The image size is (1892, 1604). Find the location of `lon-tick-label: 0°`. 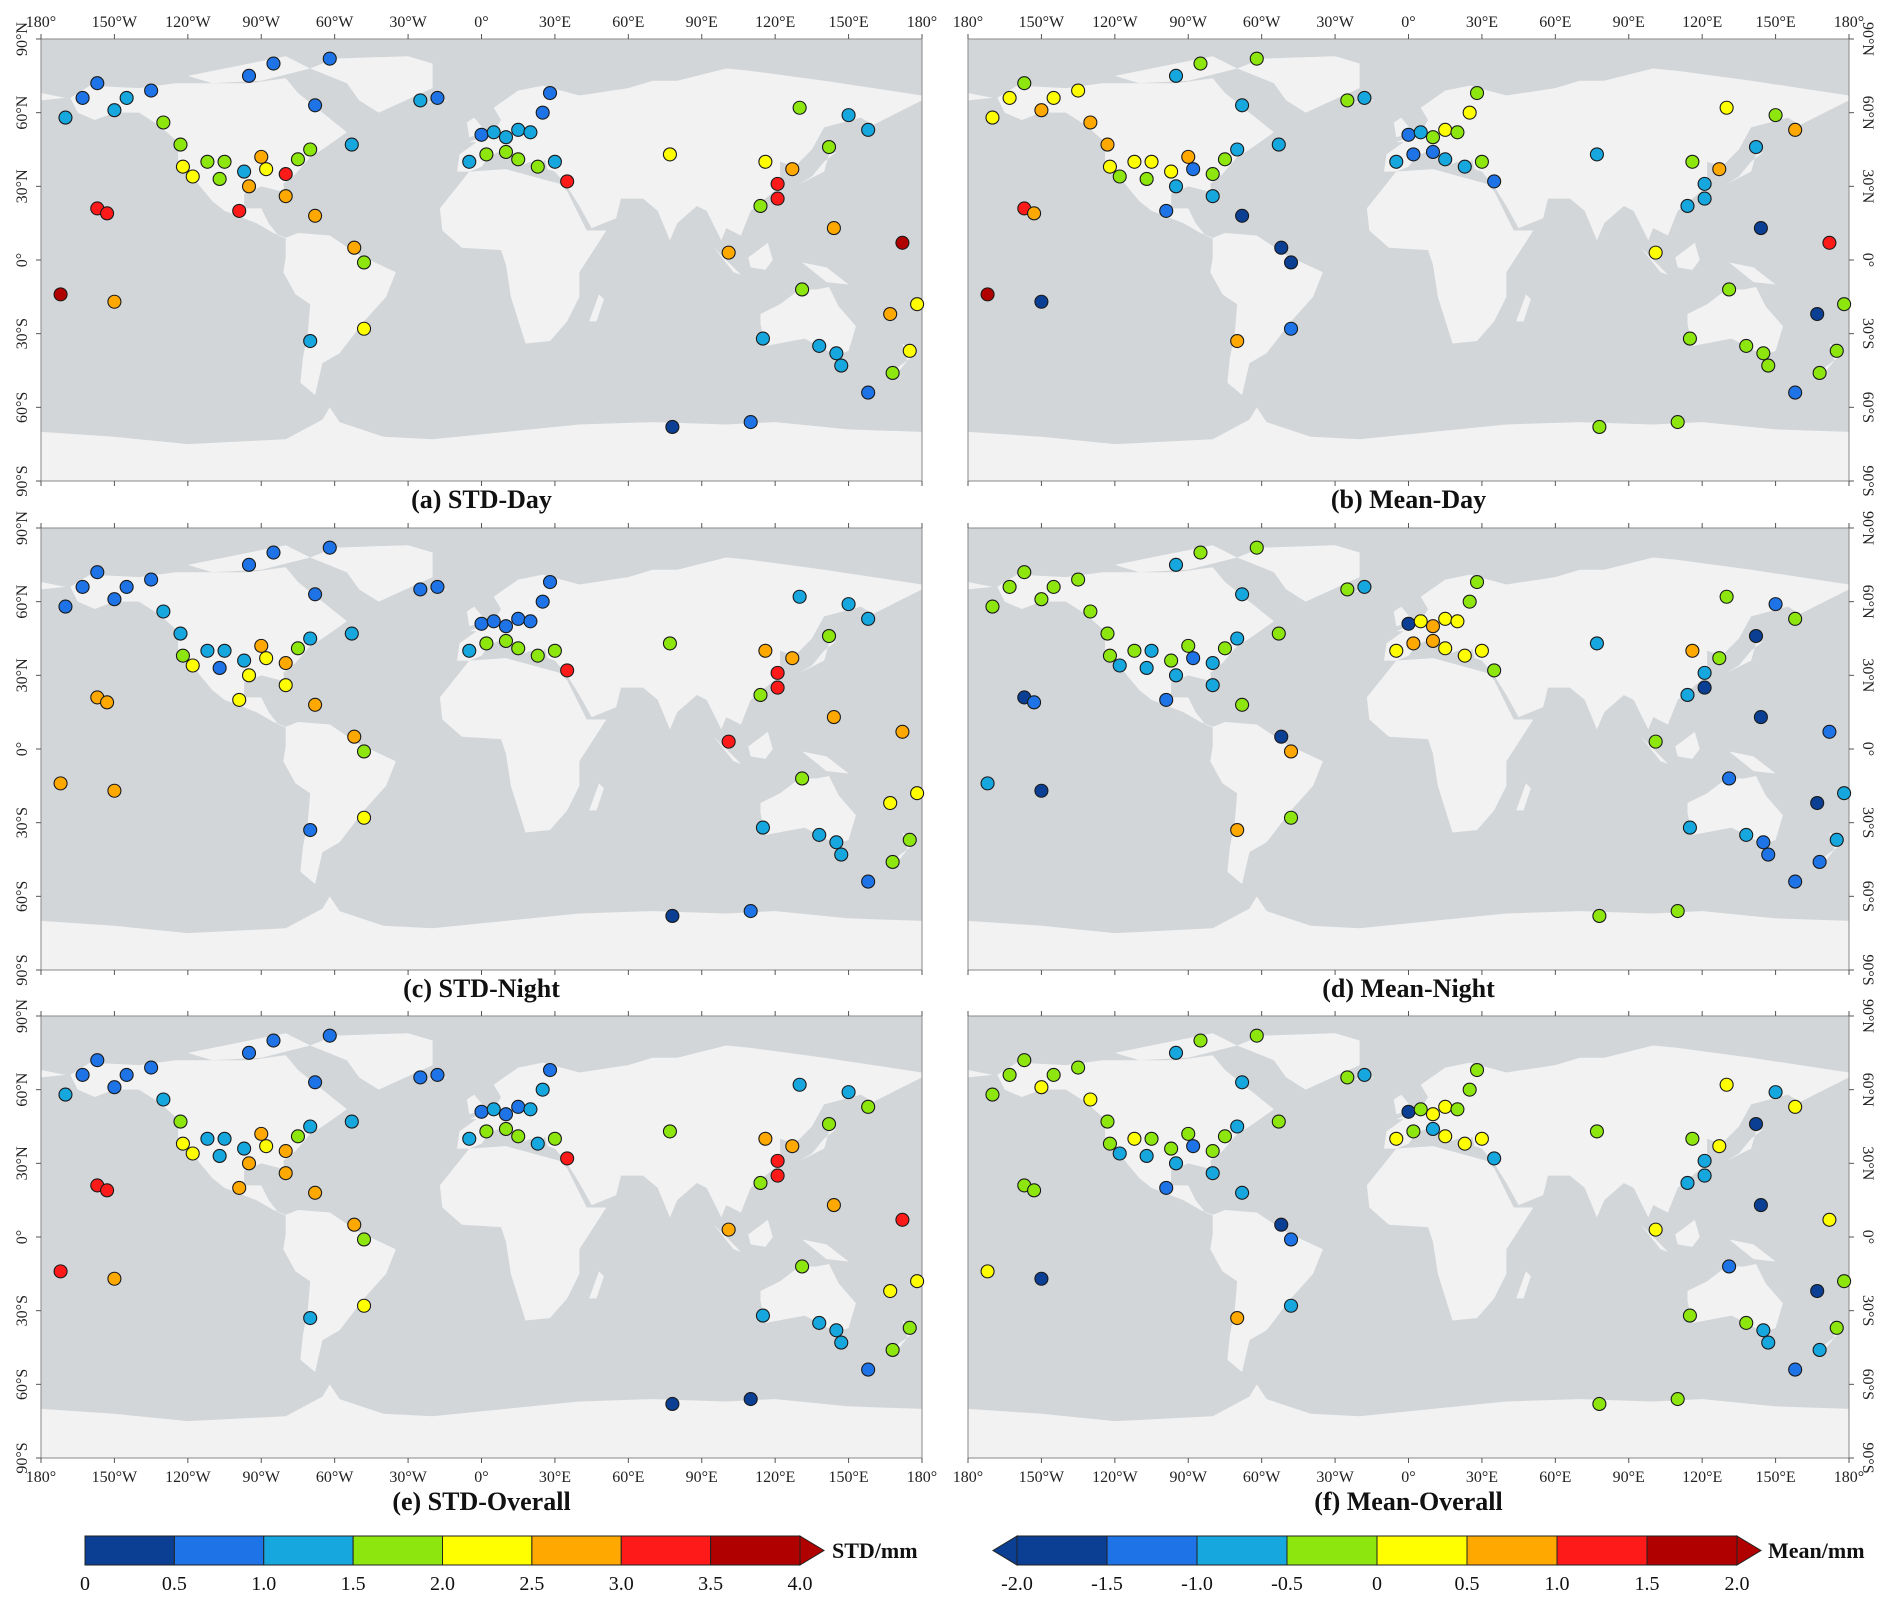

lon-tick-label: 0° is located at coordinates (481, 1477).